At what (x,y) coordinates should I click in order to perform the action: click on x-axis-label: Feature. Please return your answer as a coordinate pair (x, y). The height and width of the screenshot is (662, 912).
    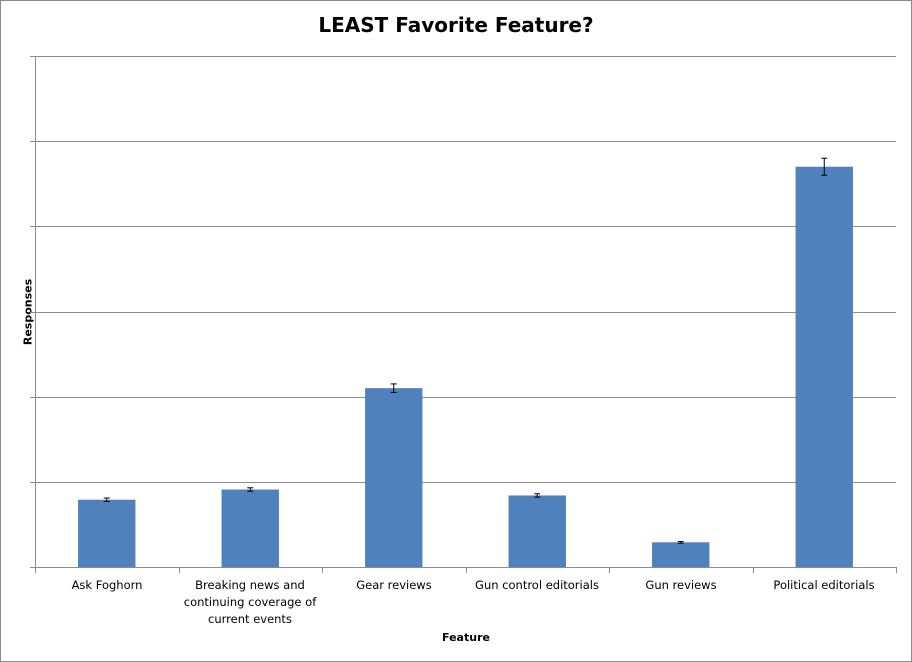
    Looking at the image, I should click on (466, 637).